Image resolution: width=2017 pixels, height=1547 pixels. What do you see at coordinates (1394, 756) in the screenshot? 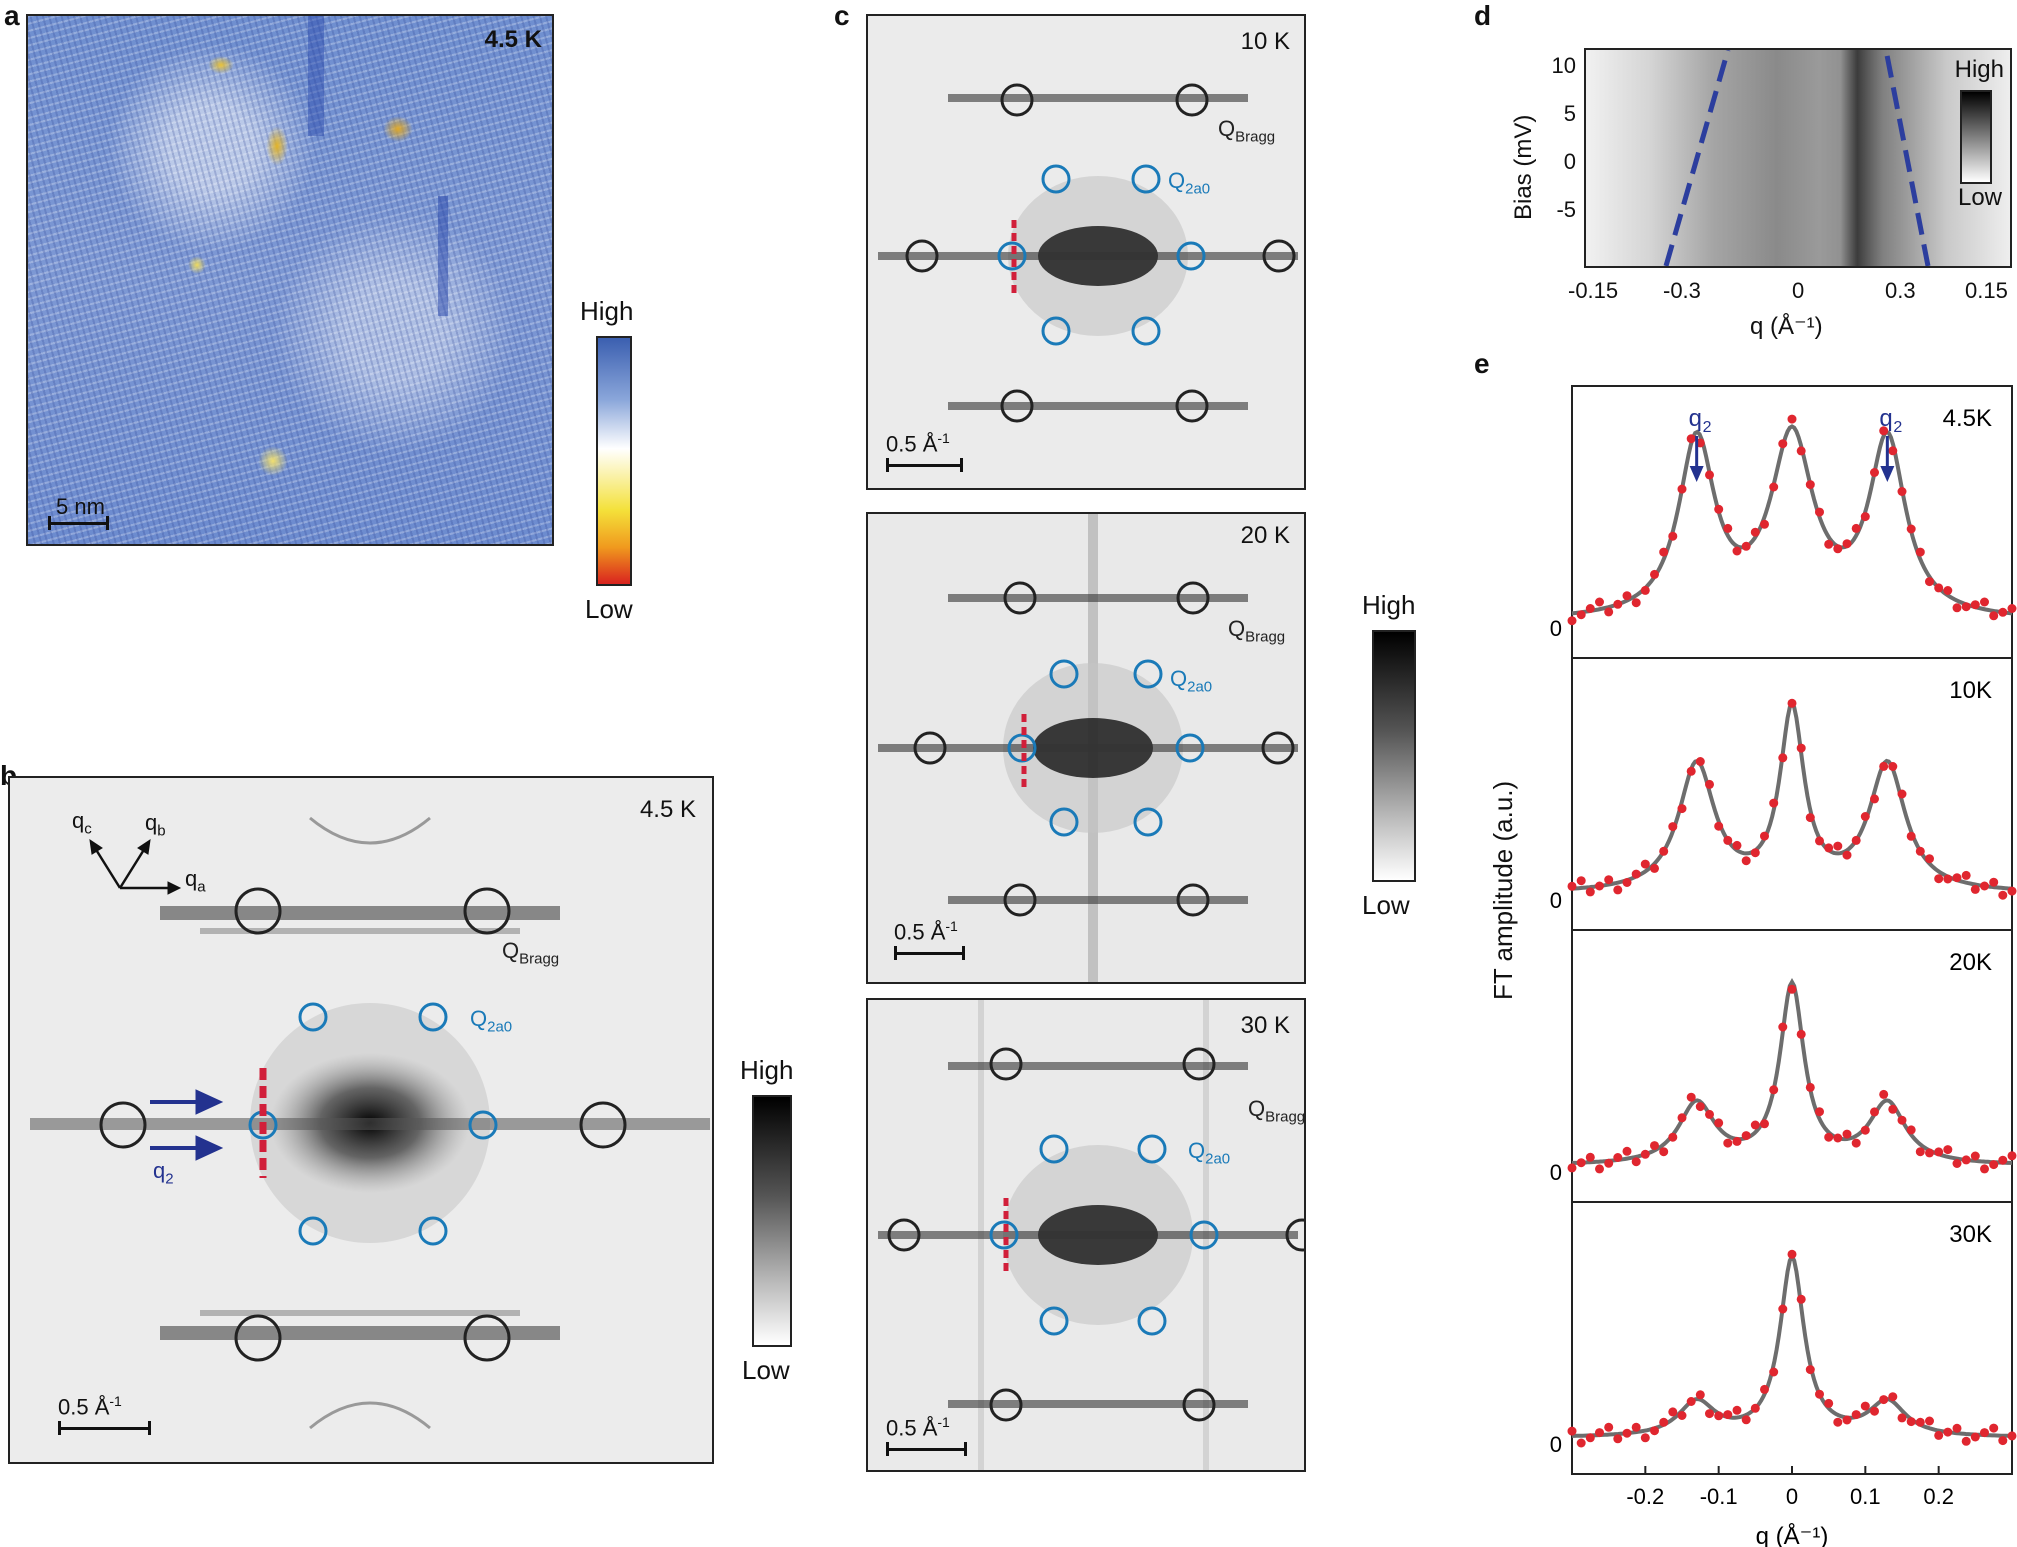
I see `colorbar-grayscale` at bounding box center [1394, 756].